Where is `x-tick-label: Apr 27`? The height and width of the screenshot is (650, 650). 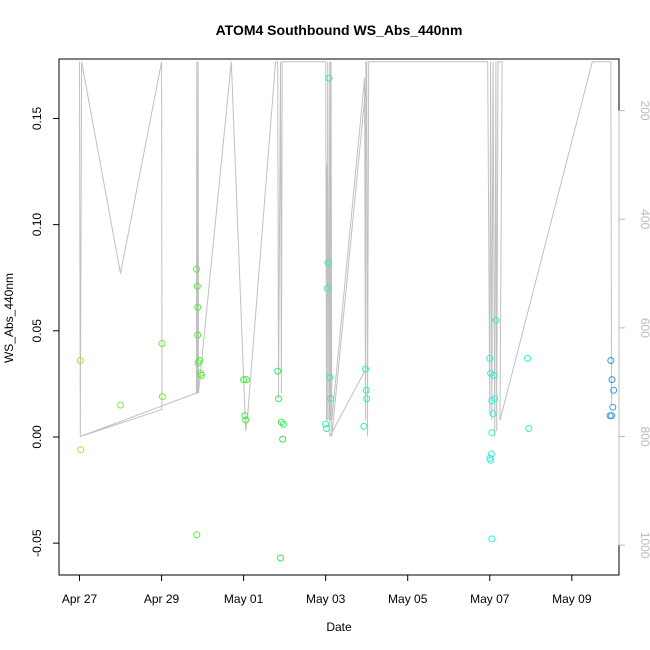 x-tick-label: Apr 27 is located at coordinates (80, 599).